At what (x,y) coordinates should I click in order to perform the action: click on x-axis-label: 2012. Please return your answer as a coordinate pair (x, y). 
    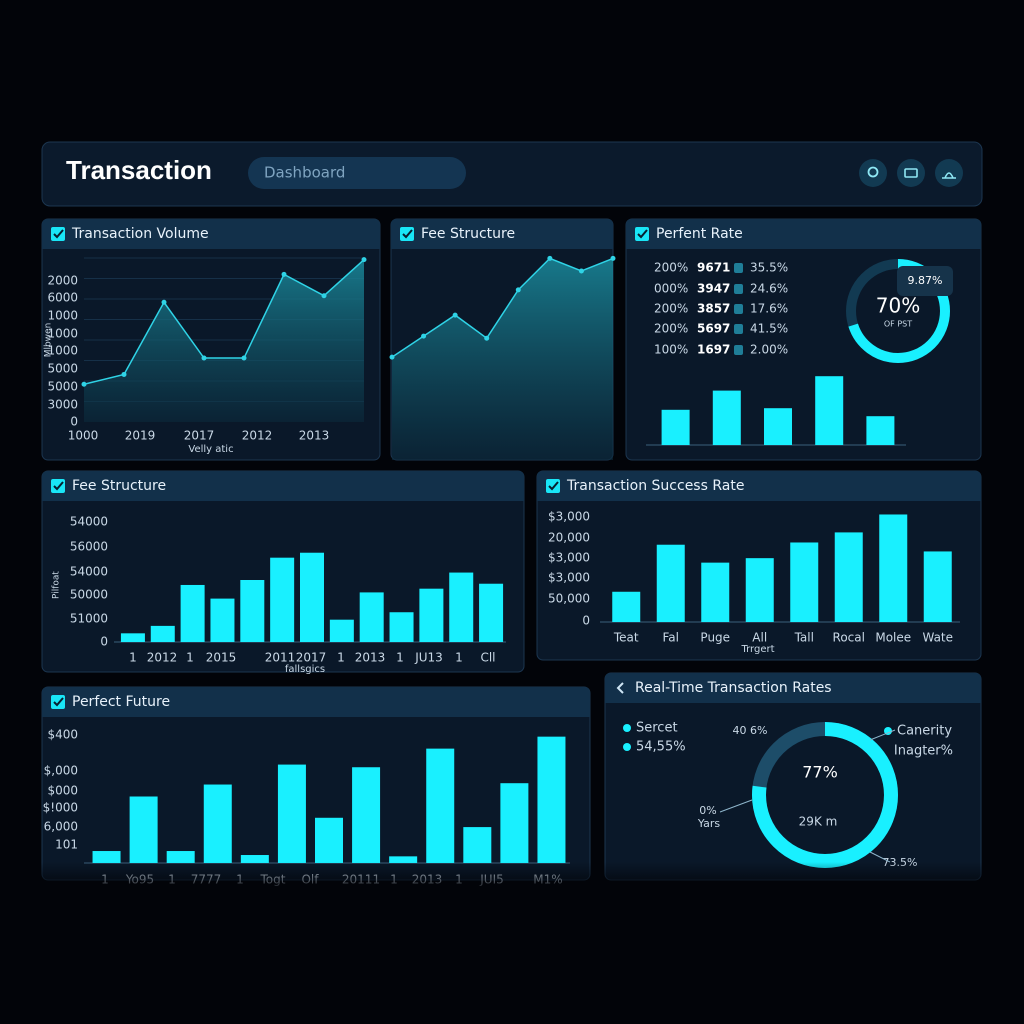
    Looking at the image, I should click on (162, 658).